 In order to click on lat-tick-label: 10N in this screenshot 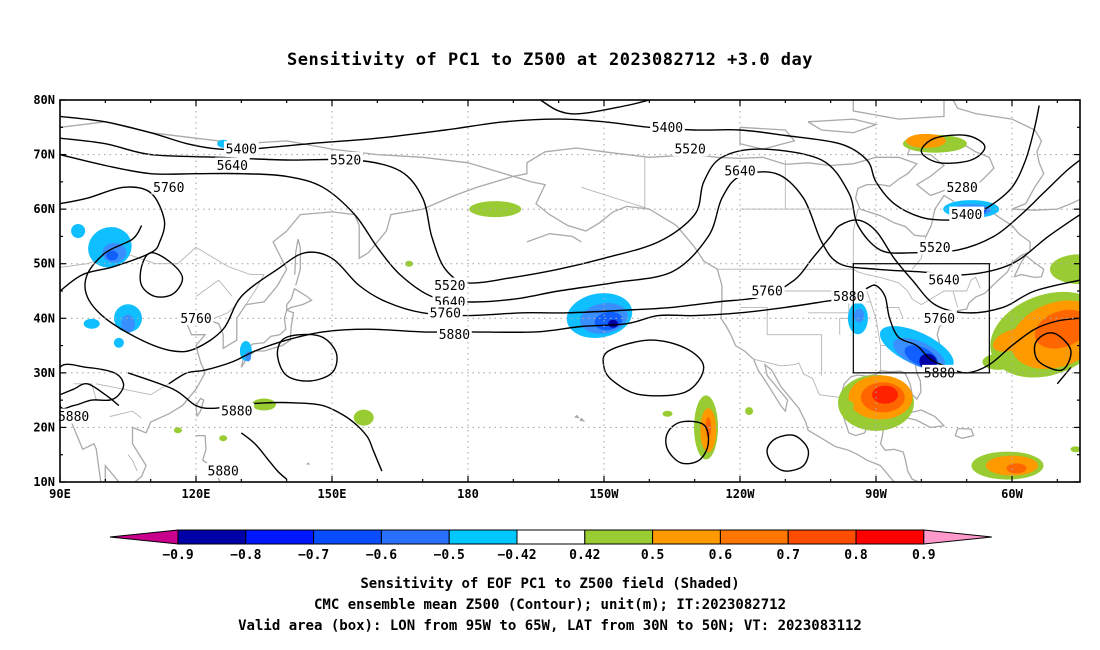, I will do `click(44, 482)`.